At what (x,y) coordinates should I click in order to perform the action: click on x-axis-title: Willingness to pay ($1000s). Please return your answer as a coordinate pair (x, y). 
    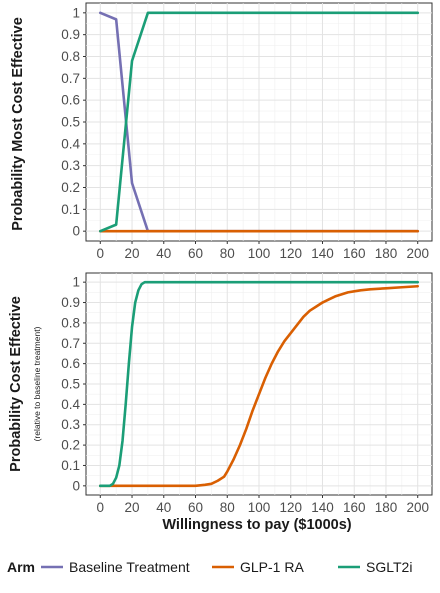
    Looking at the image, I should click on (256, 525).